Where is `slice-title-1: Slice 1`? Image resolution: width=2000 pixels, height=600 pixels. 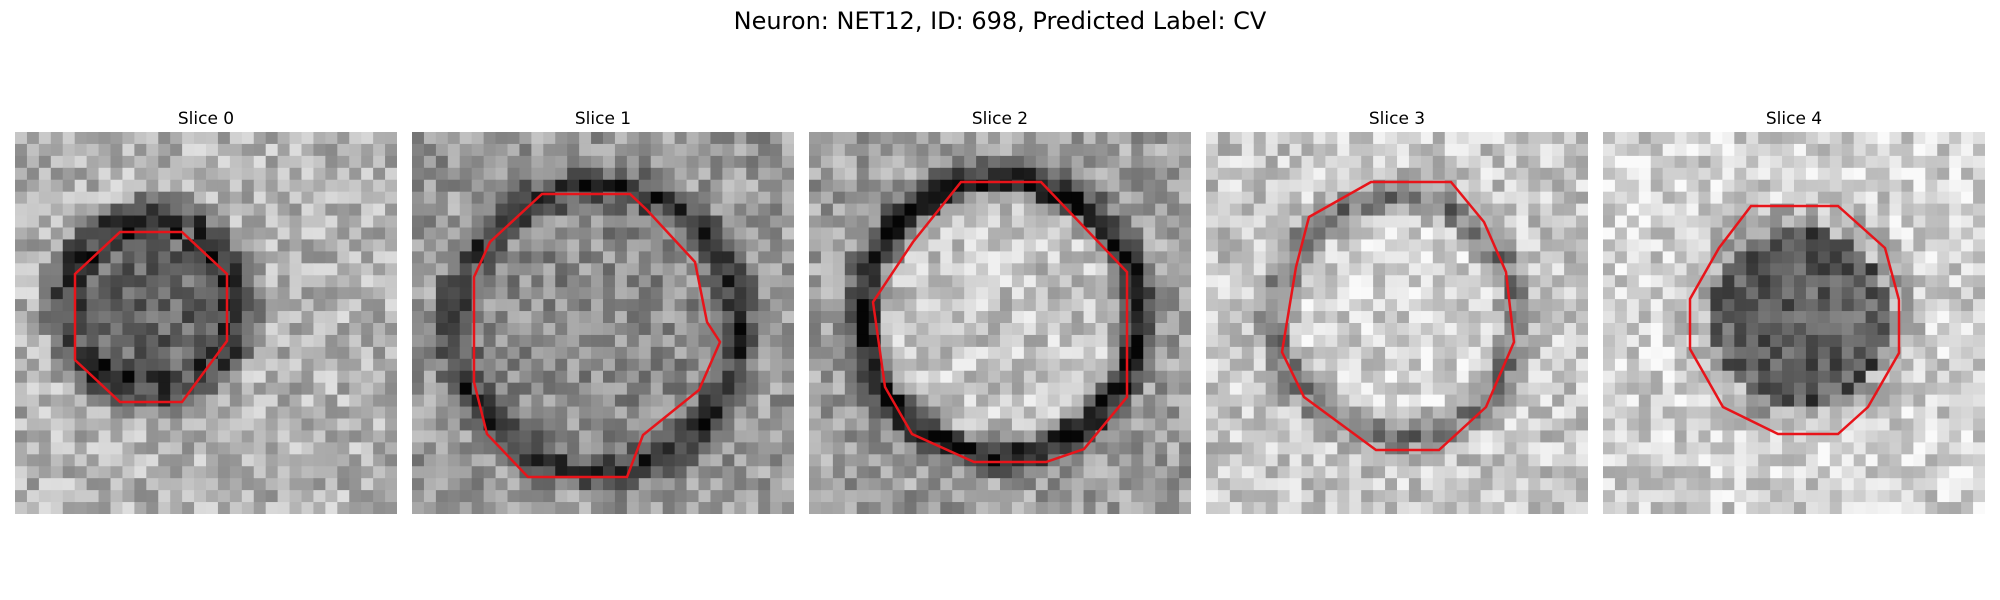 slice-title-1: Slice 1 is located at coordinates (603, 119).